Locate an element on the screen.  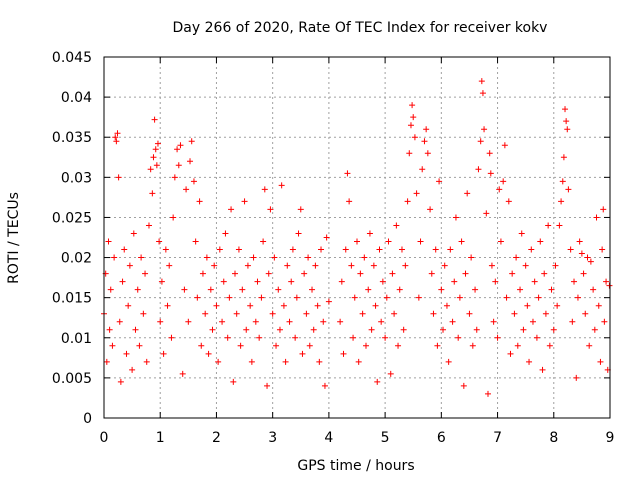
y-axis-title: ROTI / TECUs is located at coordinates (14, 238).